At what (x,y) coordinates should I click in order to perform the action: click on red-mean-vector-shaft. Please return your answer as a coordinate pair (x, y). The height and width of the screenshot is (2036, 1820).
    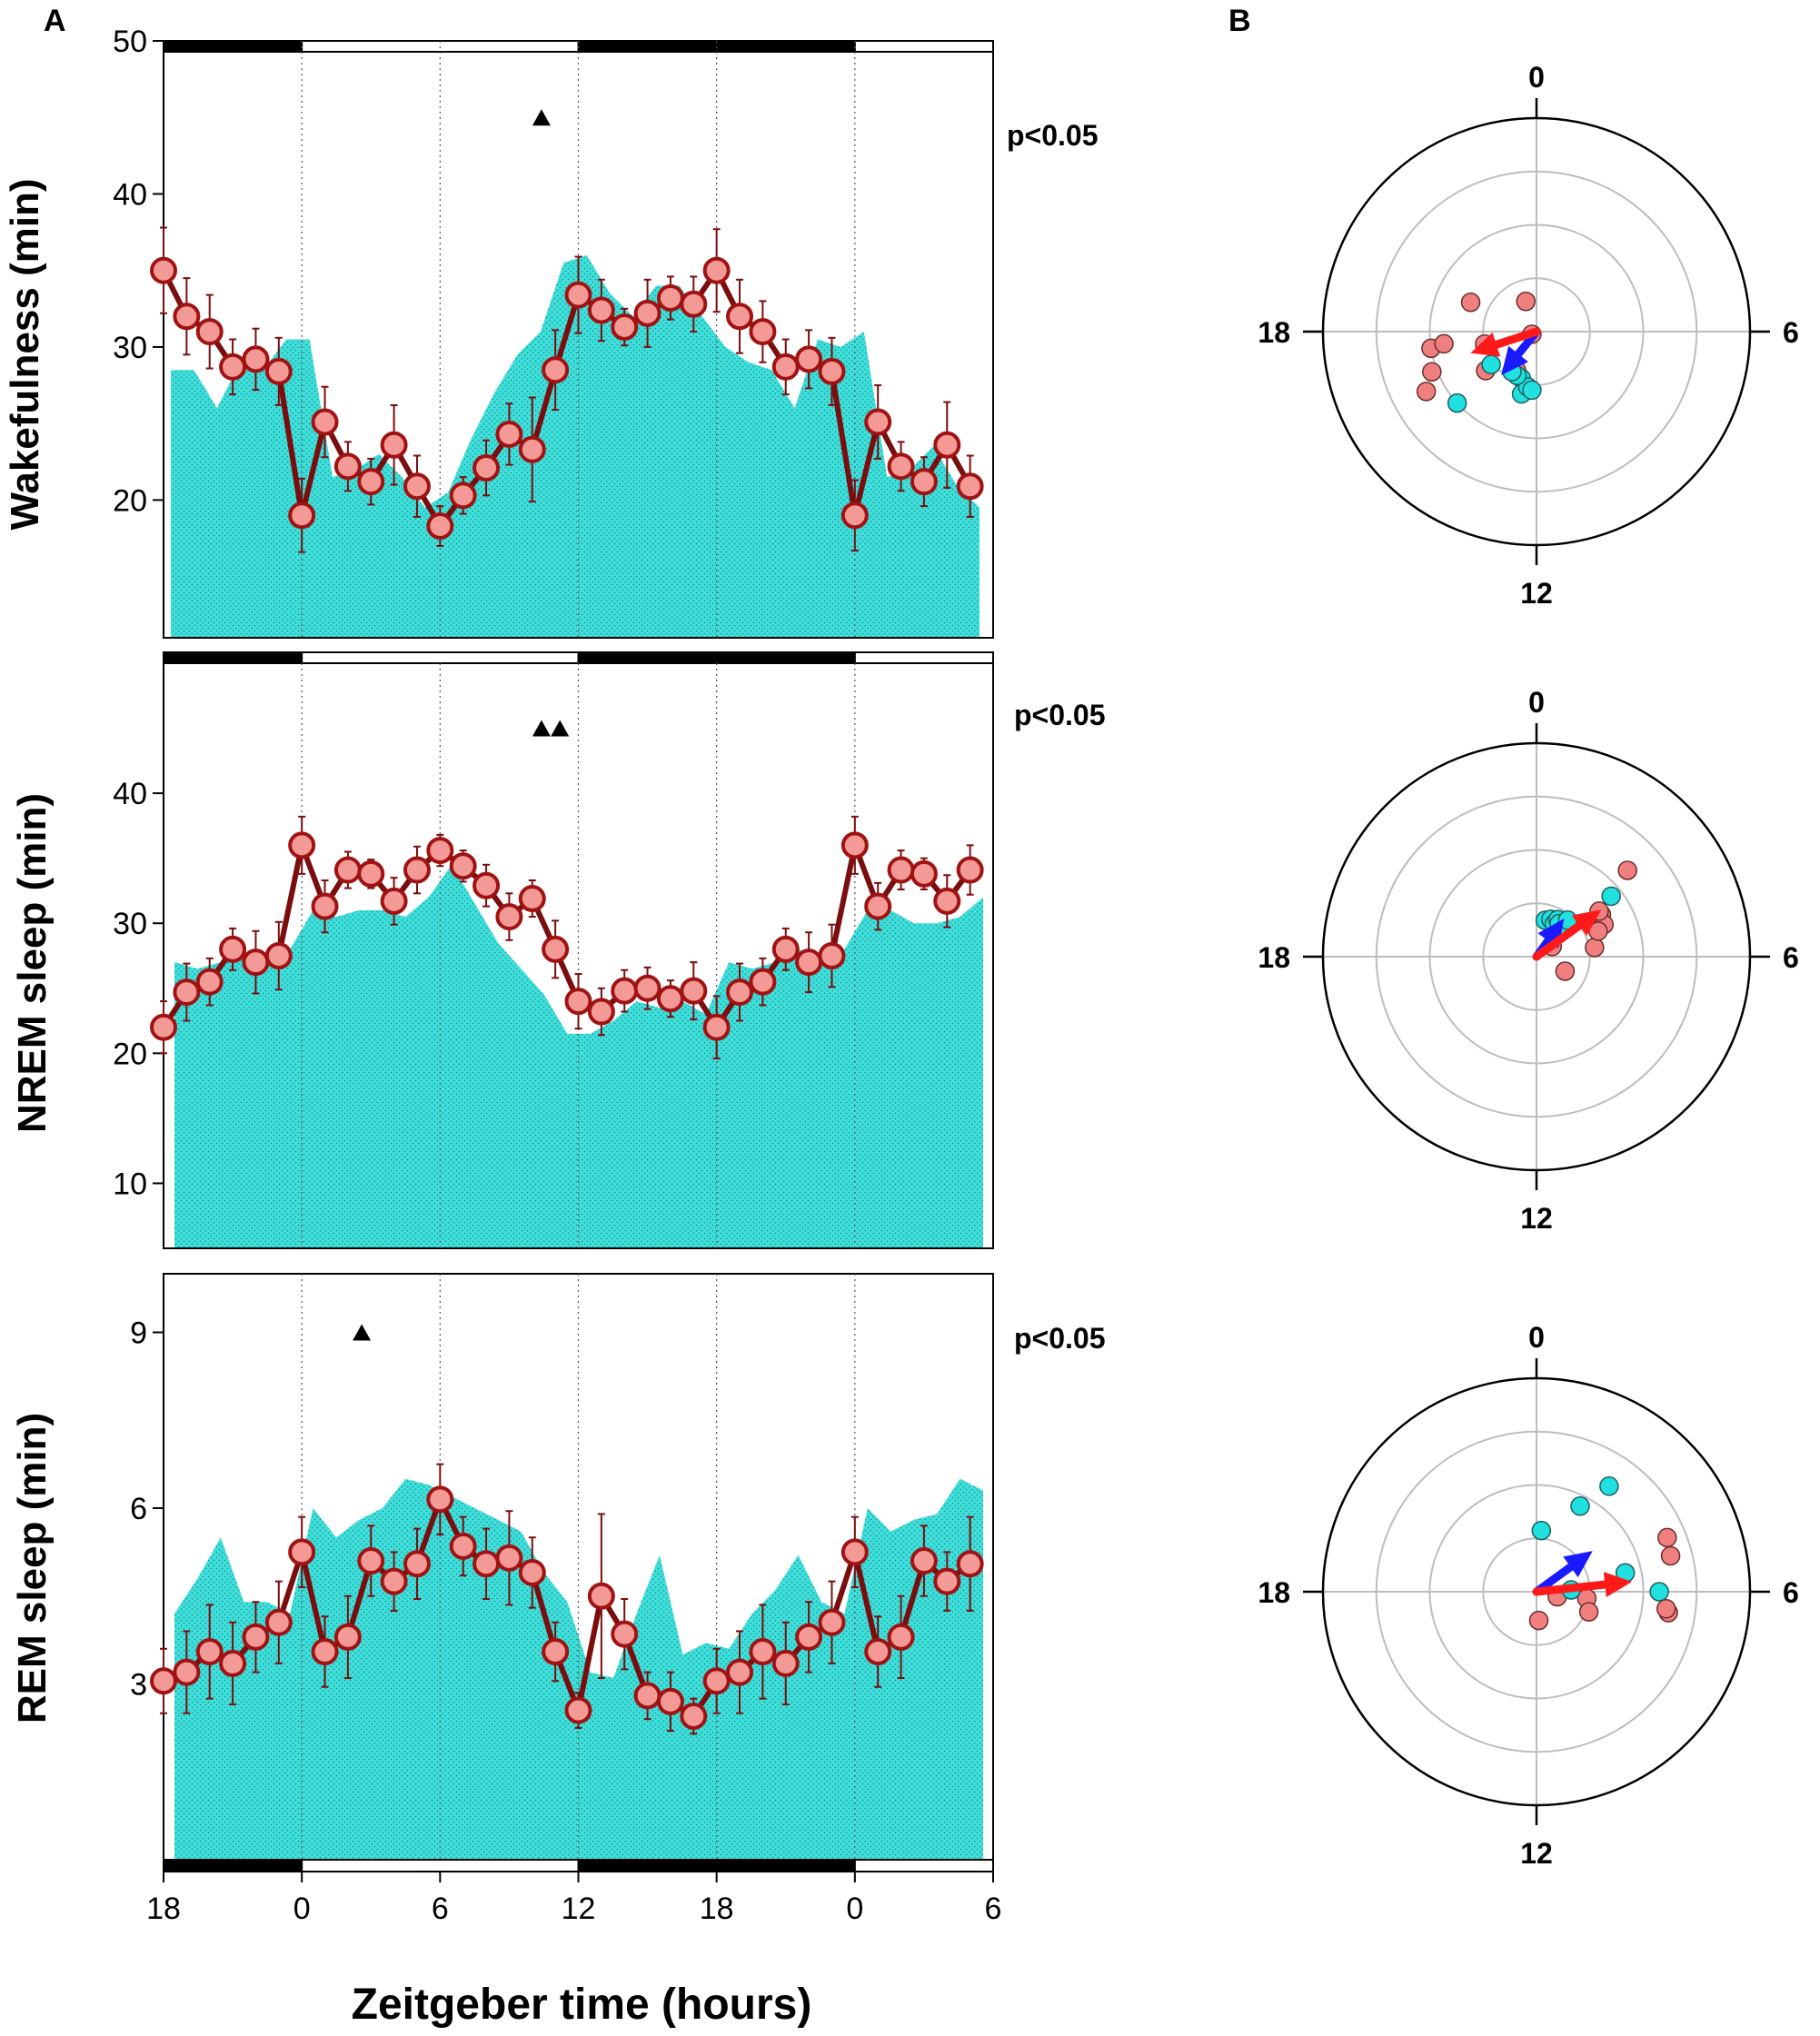
    Looking at the image, I should click on (1558, 941).